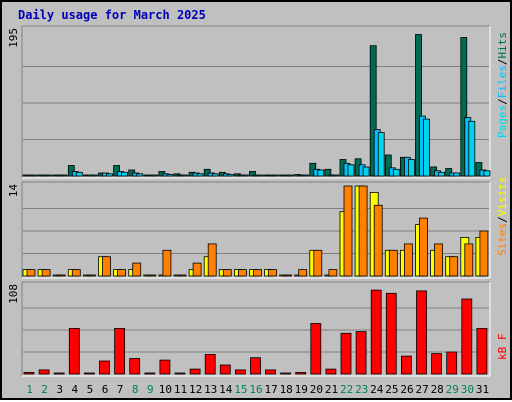  I want to click on day-label-21: 21, so click(331, 389).